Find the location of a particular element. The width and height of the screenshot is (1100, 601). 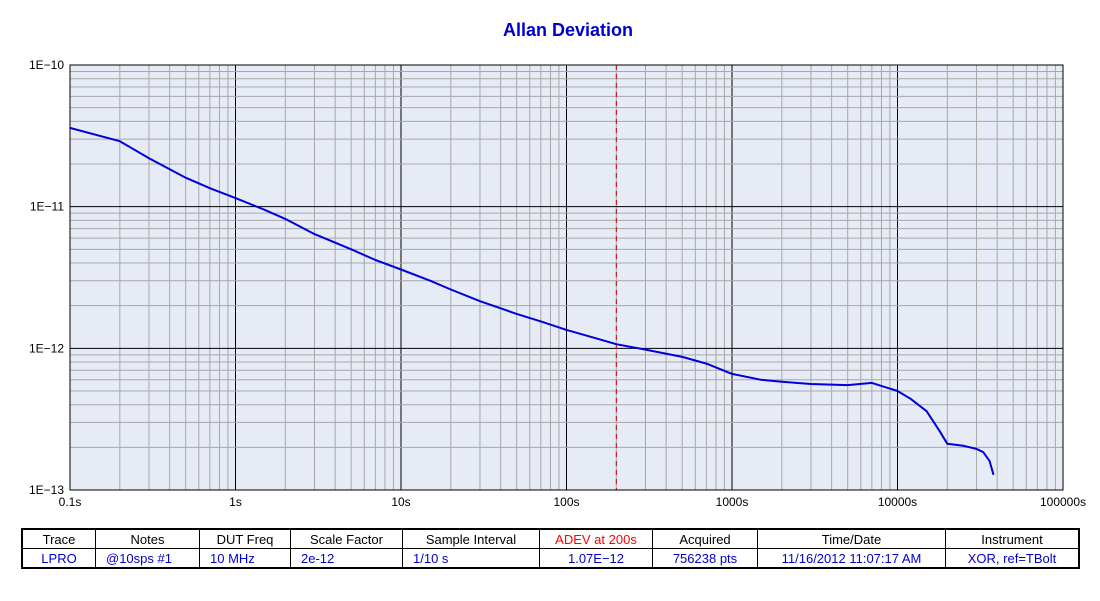

cell-instrument: XOR, ref=TBolt is located at coordinates (1012, 558).